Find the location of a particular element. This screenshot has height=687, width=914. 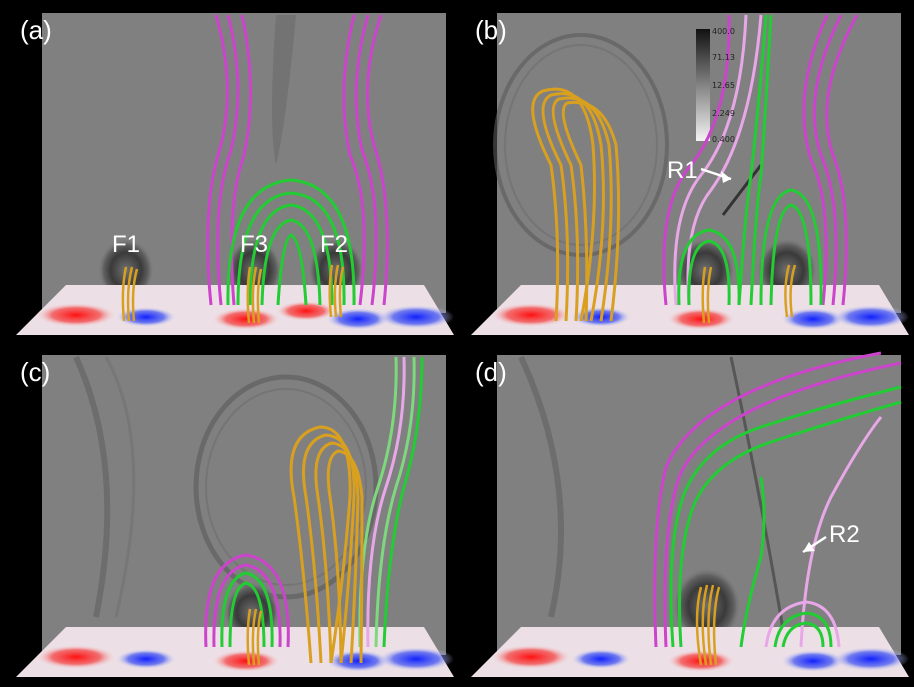

flux-rope-f2 is located at coordinates (336, 291).